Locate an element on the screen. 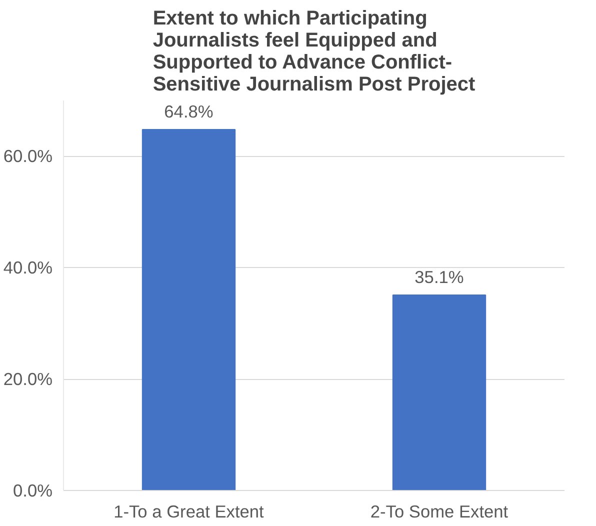 This screenshot has width=596, height=526. x-tick-label: 1-To a Great Extent is located at coordinates (189, 512).